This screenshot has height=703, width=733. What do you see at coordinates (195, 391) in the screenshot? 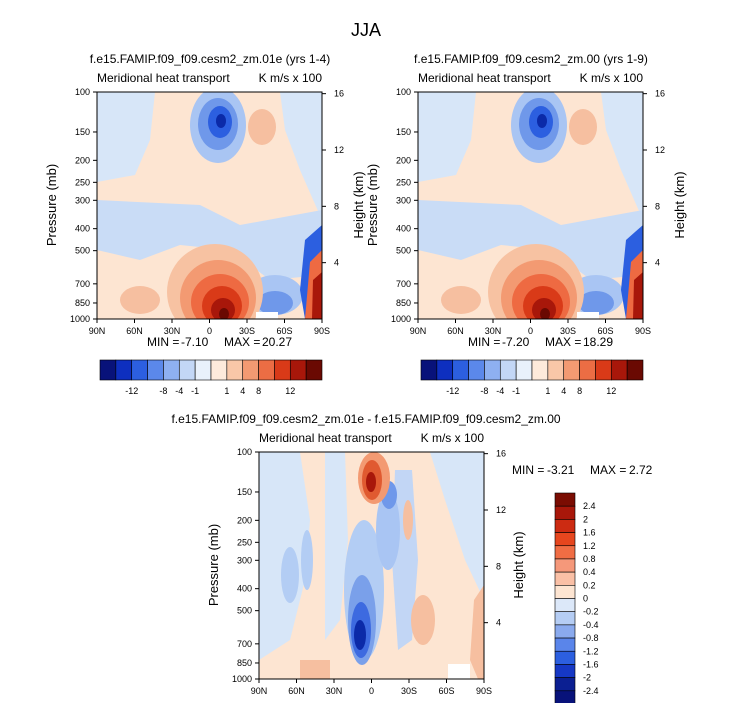
I see `colorbar-label: -1` at bounding box center [195, 391].